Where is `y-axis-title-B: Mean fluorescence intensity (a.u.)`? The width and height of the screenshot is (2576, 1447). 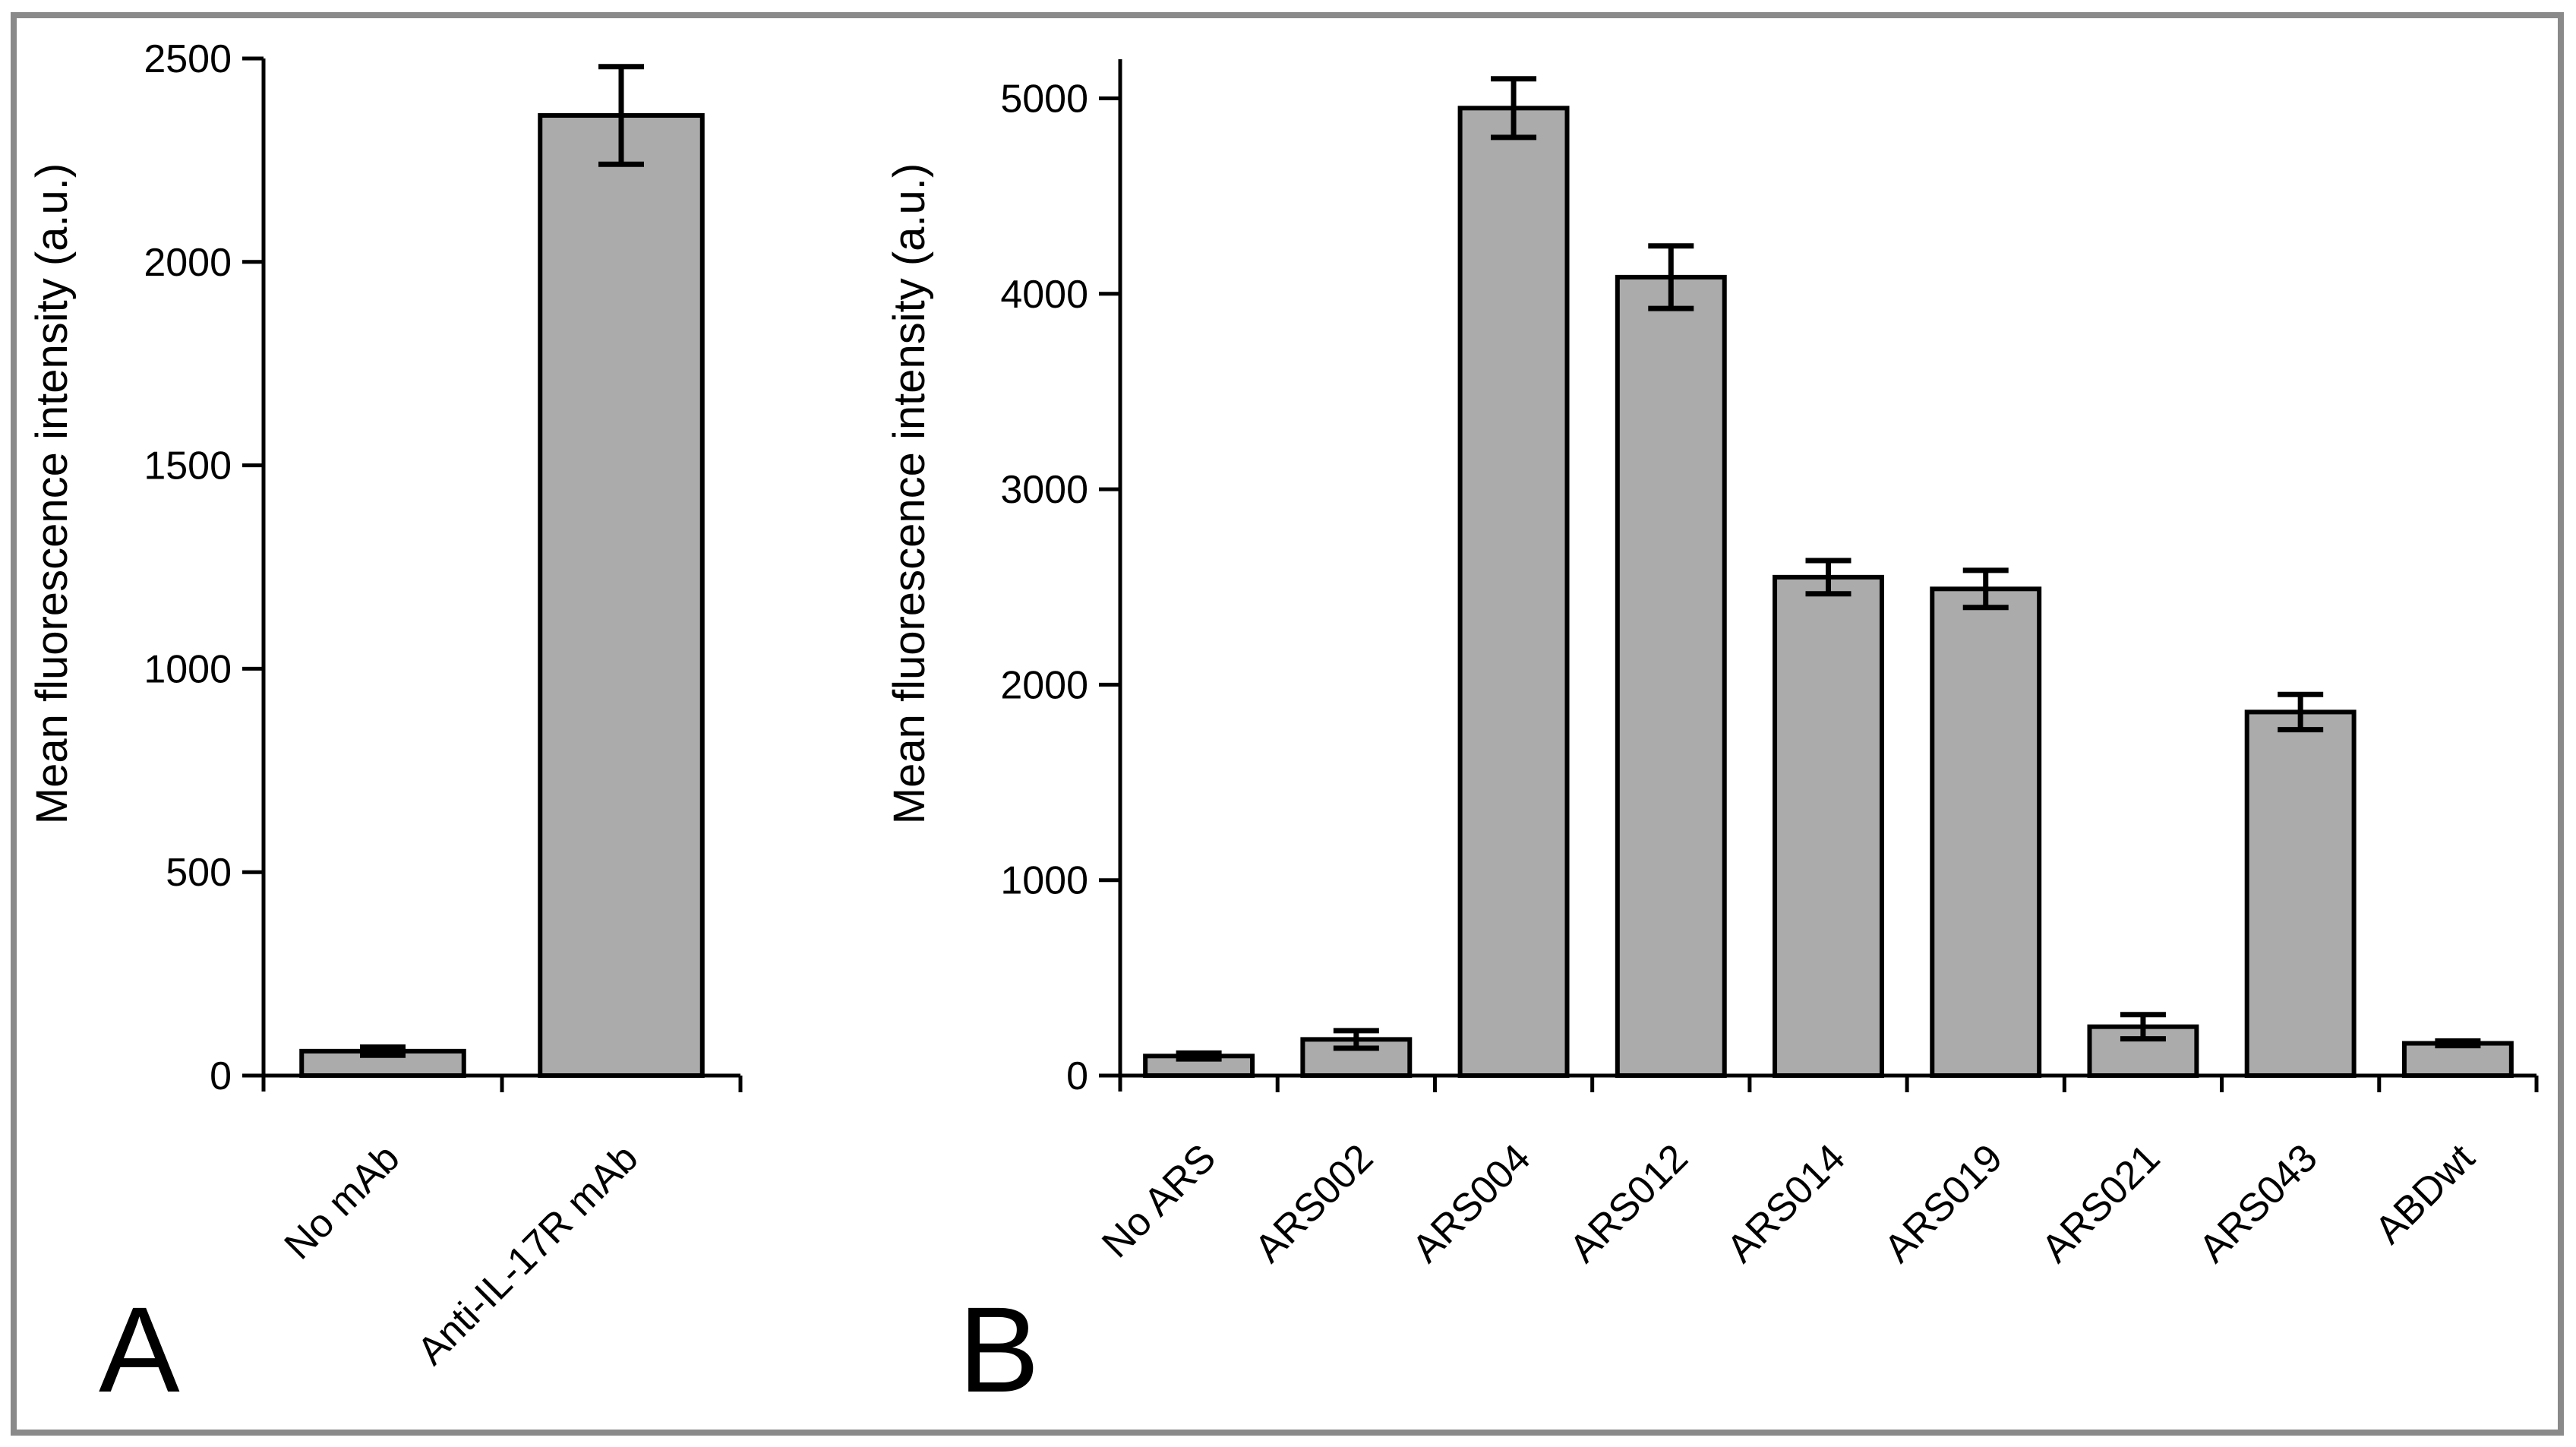 y-axis-title-B: Mean fluorescence intensity (a.u.) is located at coordinates (910, 493).